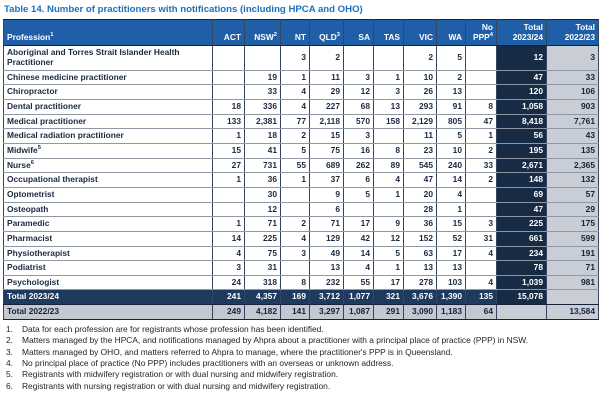 The height and width of the screenshot is (407, 602). What do you see at coordinates (295, 282) in the screenshot?
I see `value-cell: 8` at bounding box center [295, 282].